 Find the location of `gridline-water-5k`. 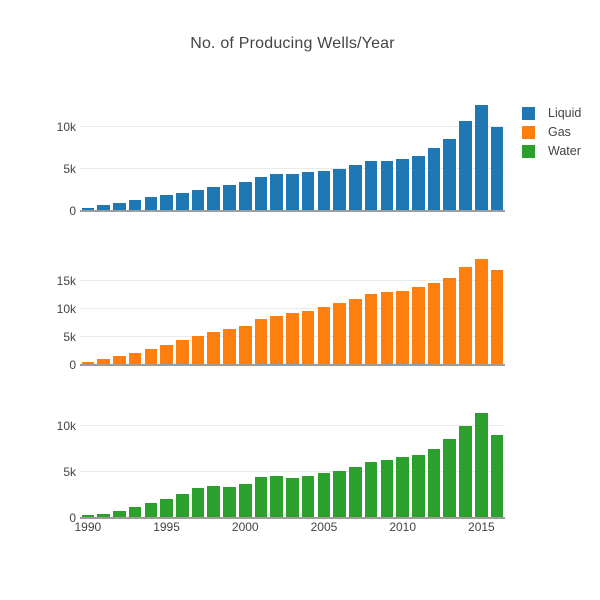

gridline-water-5k is located at coordinates (292, 471).